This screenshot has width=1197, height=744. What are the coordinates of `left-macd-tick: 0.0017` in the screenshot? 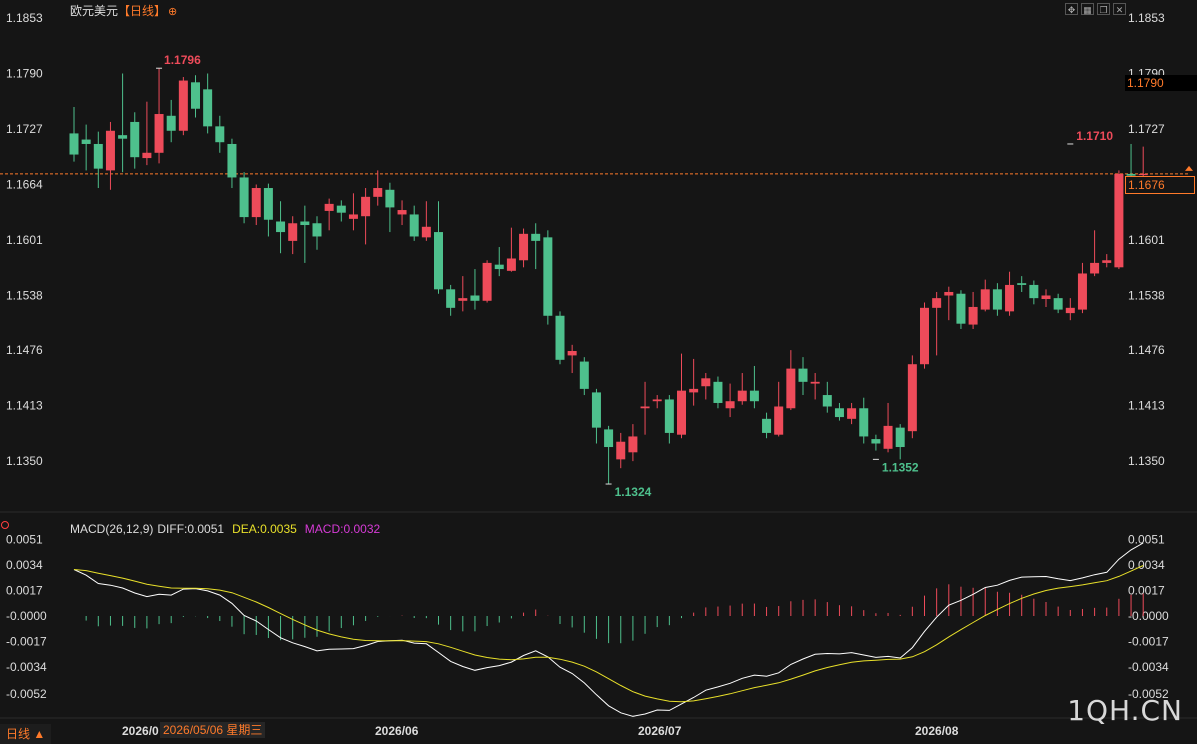 It's located at (24, 591).